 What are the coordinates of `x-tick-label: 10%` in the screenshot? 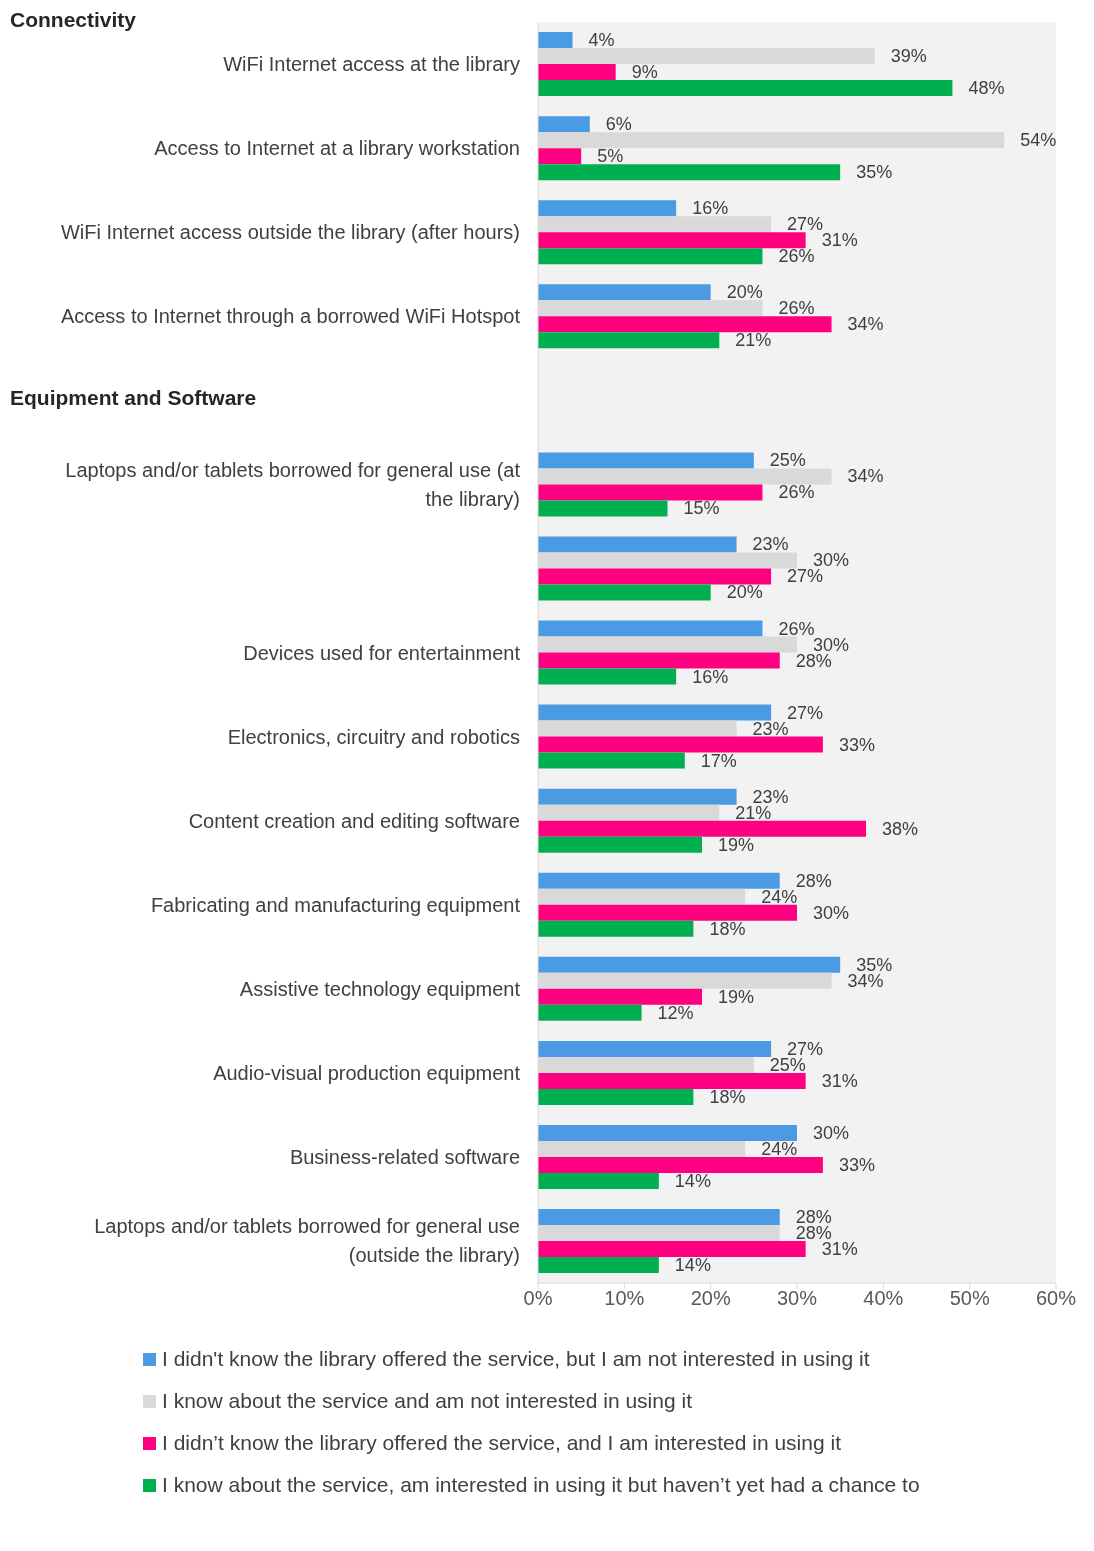 It's located at (624, 1298).